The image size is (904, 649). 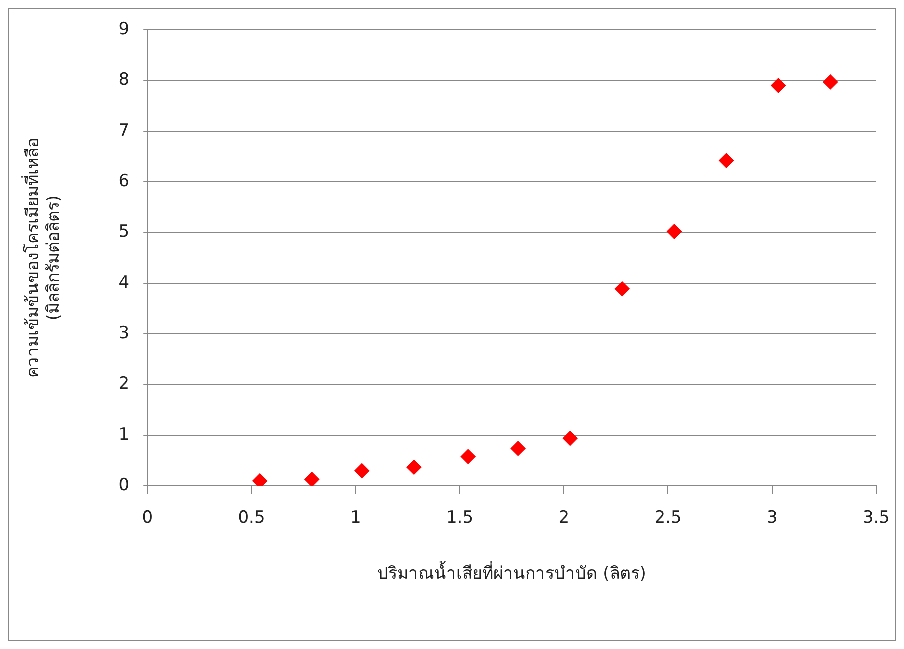 I want to click on y-tick-label: 2, so click(x=124, y=384).